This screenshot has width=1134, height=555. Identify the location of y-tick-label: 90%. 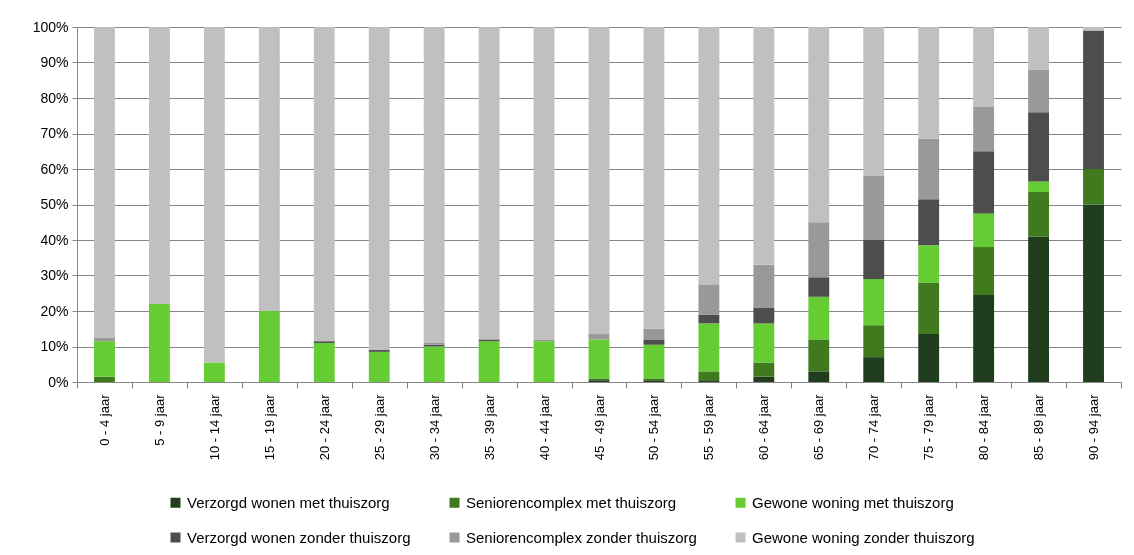
(54, 62).